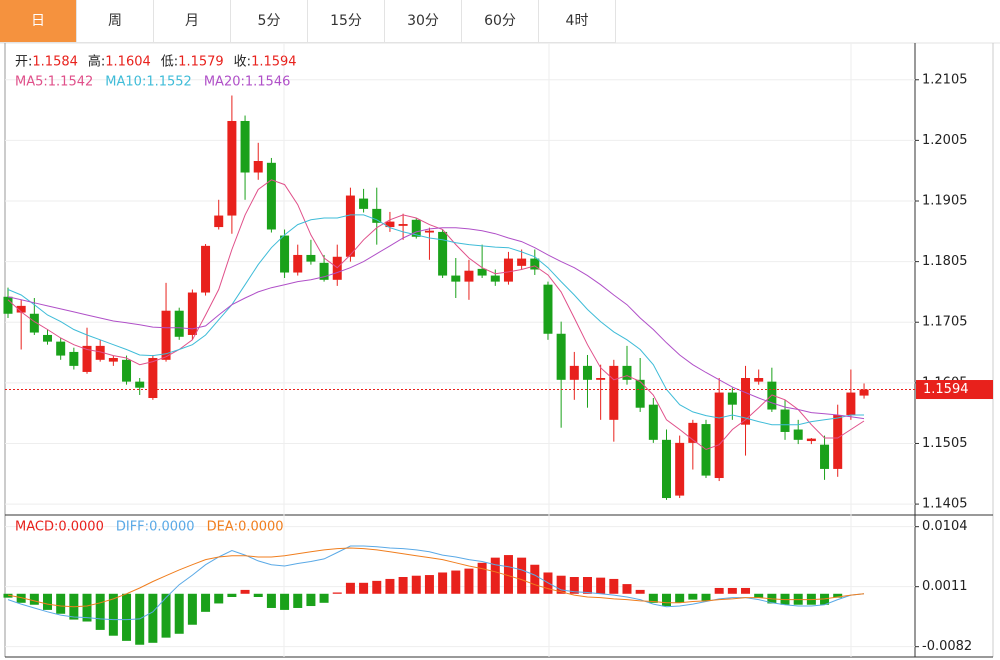 The height and width of the screenshot is (660, 1000). I want to click on tab: 60分, so click(500, 21).